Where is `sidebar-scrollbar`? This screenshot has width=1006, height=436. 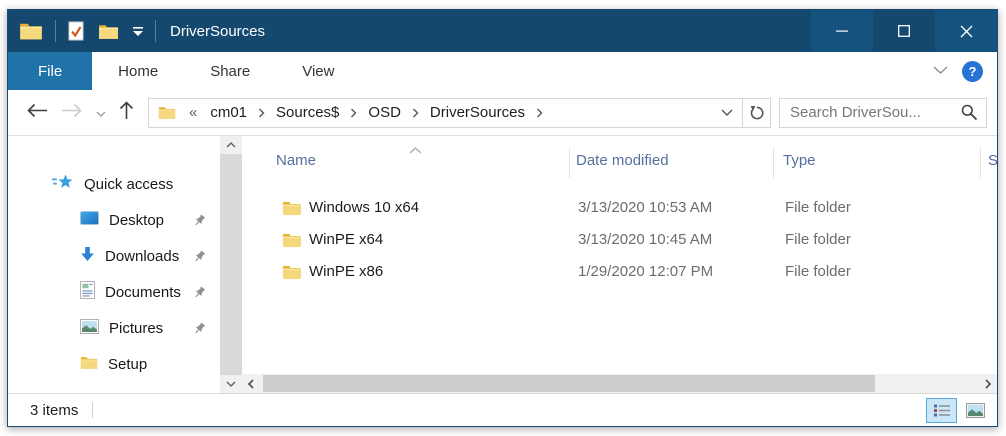
sidebar-scrollbar is located at coordinates (231, 264).